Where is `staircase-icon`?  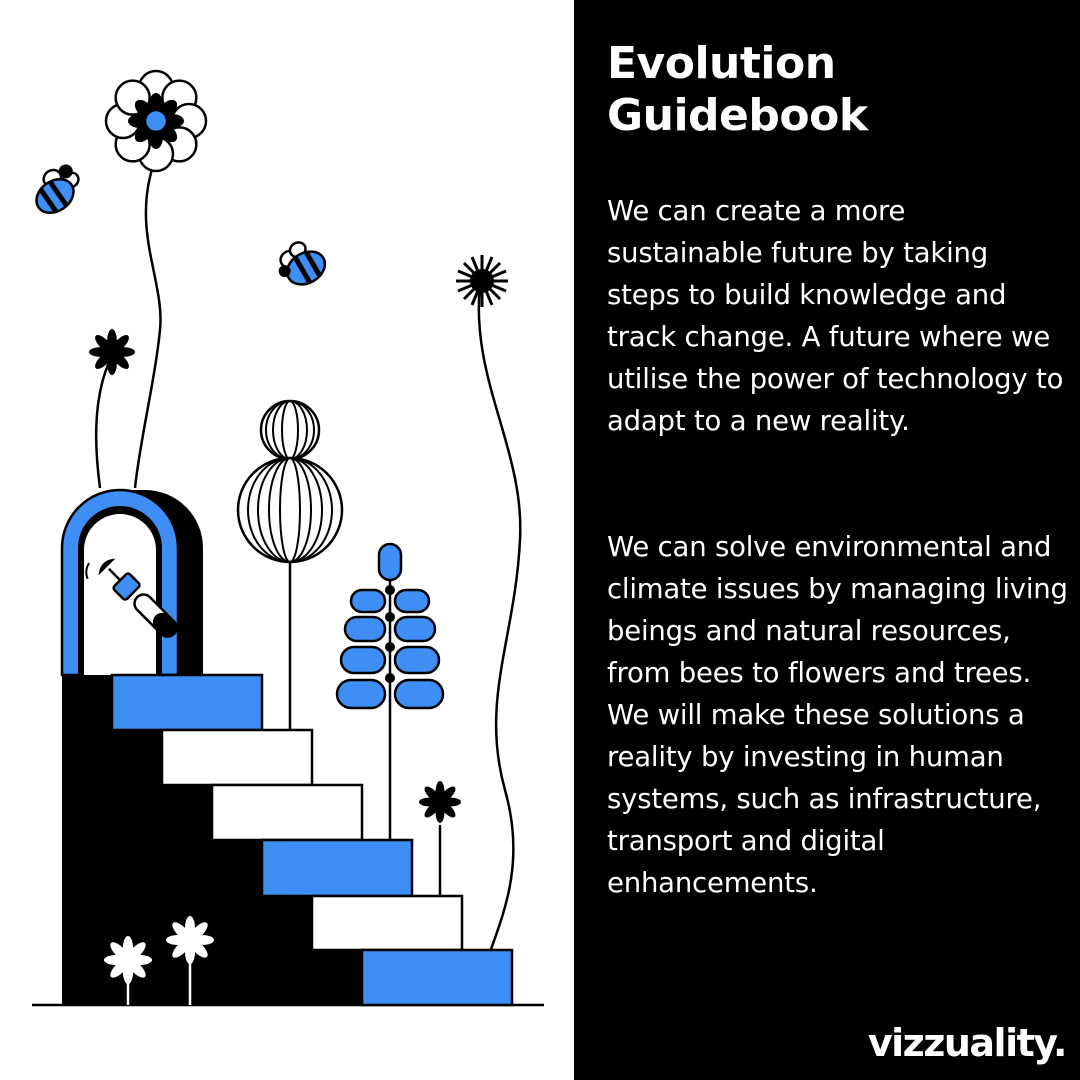 staircase-icon is located at coordinates (312, 840).